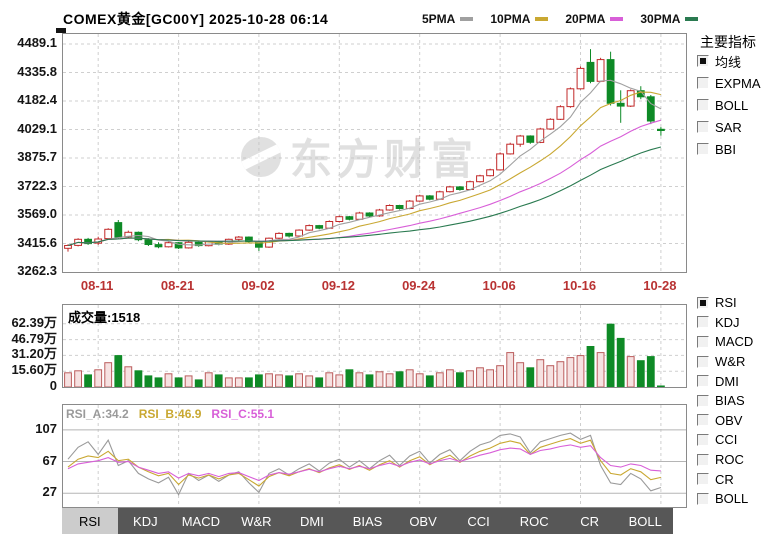 This screenshot has width=766, height=555. What do you see at coordinates (37, 242) in the screenshot?
I see `y-axis-label: 3415.6` at bounding box center [37, 242].